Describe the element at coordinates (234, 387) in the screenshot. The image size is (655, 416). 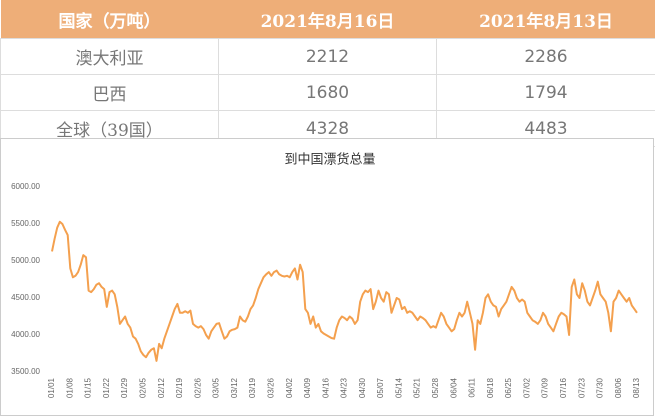
I see `x-tick-label: 03/12` at that location.